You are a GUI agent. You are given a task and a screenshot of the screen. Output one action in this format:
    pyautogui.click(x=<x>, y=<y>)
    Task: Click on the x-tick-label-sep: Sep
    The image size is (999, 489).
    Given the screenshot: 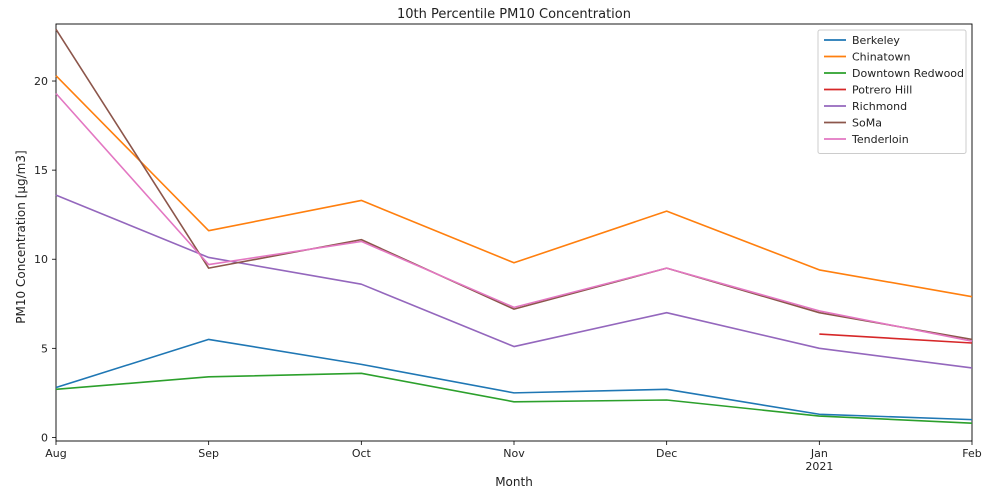 What is the action you would take?
    pyautogui.click(x=208, y=453)
    